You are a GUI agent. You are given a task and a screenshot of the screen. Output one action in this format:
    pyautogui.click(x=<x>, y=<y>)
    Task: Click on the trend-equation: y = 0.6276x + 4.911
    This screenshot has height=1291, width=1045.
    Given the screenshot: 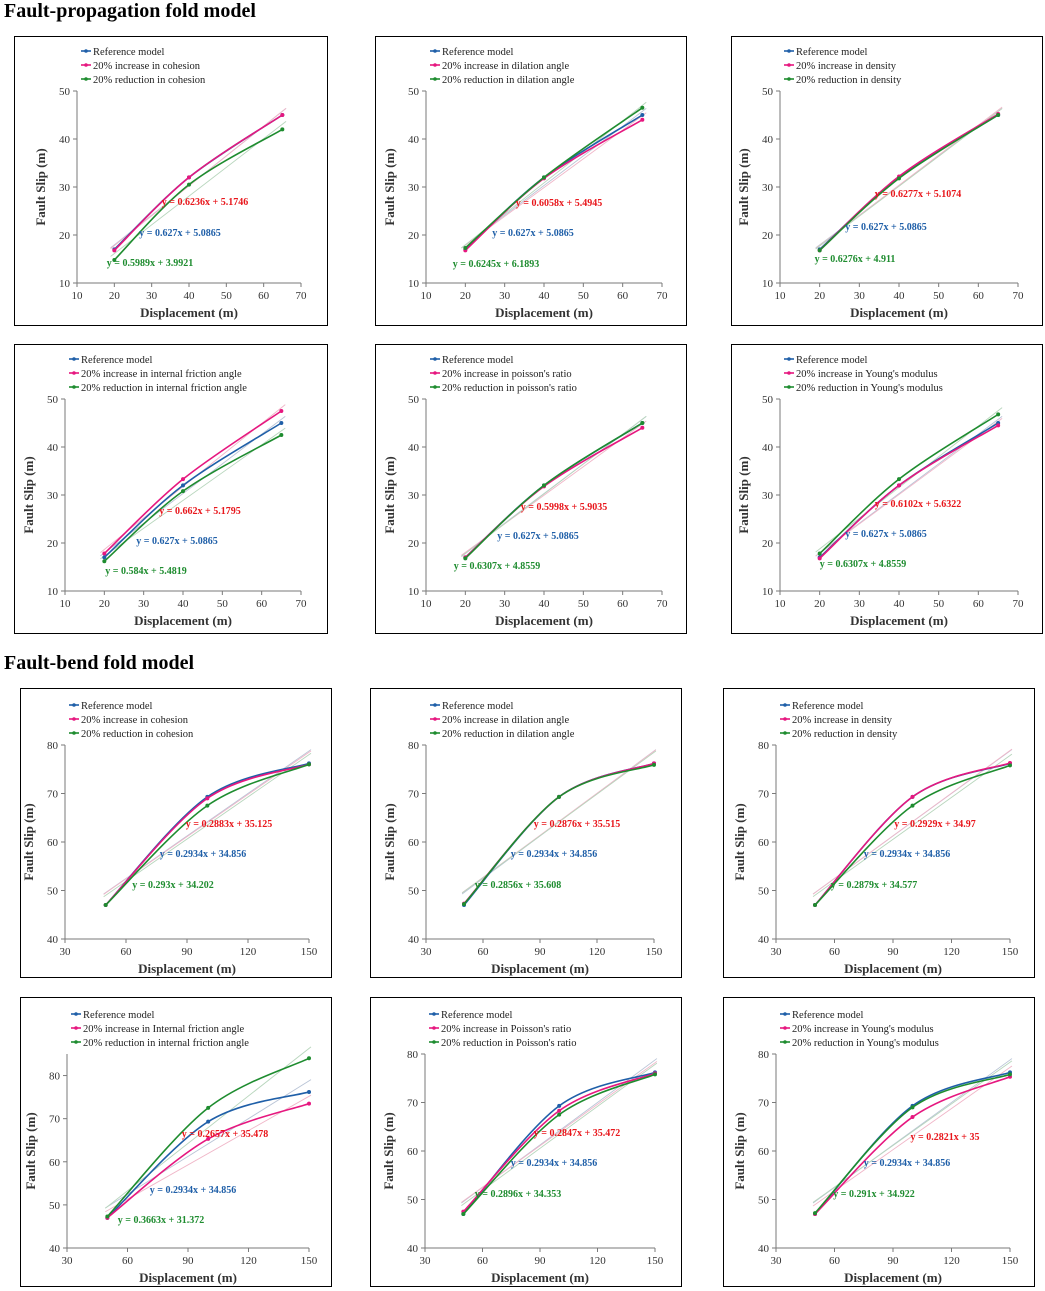 What is the action you would take?
    pyautogui.click(x=855, y=259)
    